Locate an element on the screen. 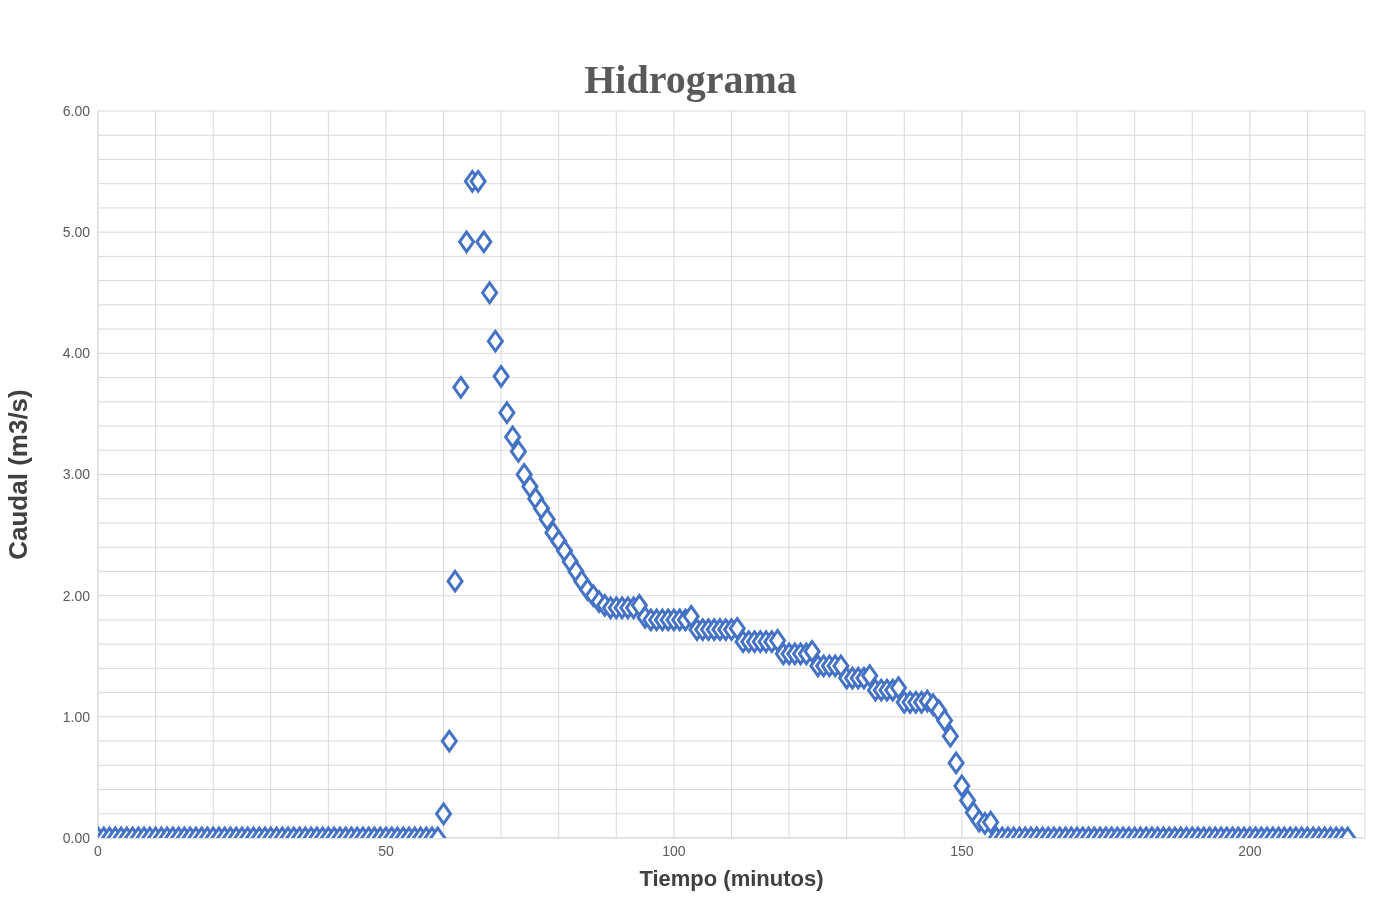  y-tick-label: 0.00 is located at coordinates (76, 837).